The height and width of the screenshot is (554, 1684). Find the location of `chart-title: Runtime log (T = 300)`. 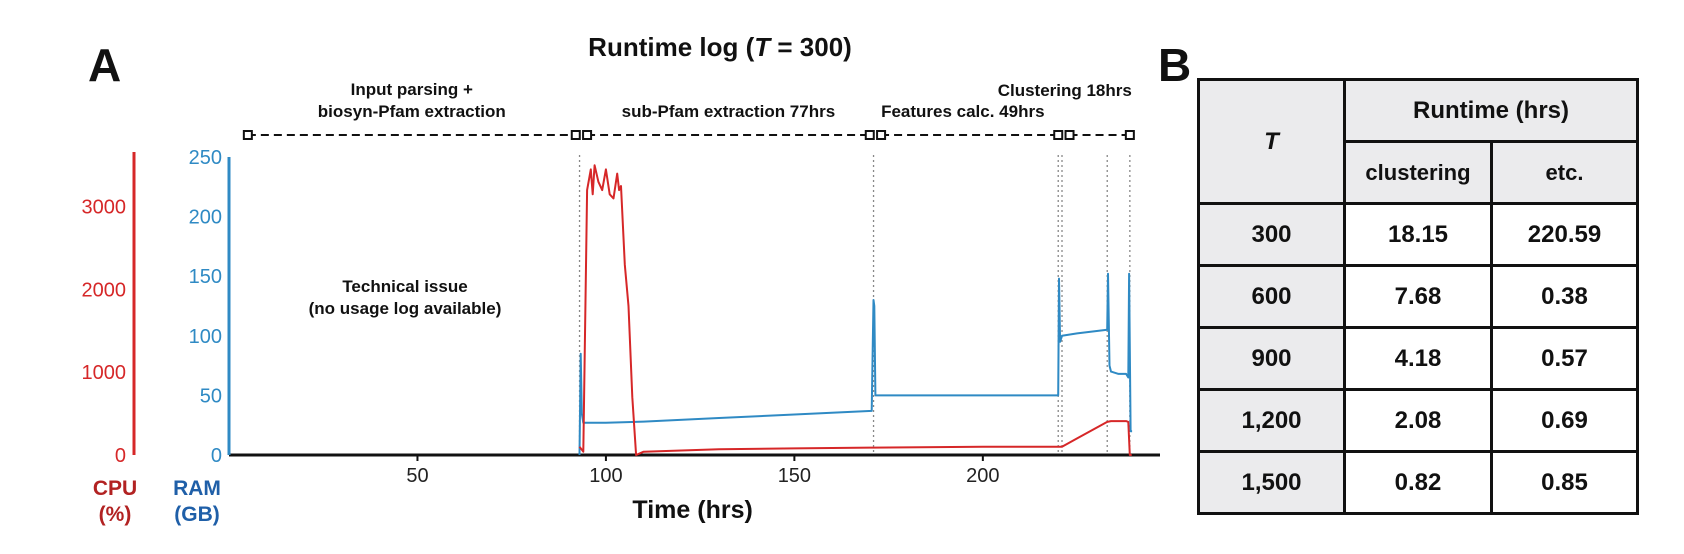

chart-title: Runtime log (T = 300) is located at coordinates (720, 47).